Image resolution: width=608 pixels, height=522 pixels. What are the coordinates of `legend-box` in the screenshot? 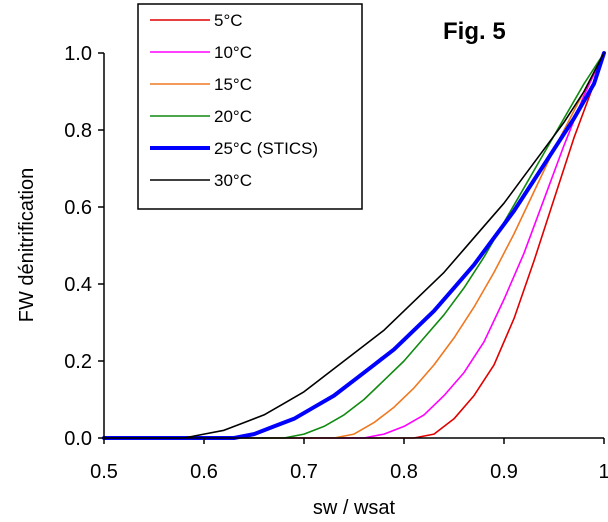 It's located at (250, 106).